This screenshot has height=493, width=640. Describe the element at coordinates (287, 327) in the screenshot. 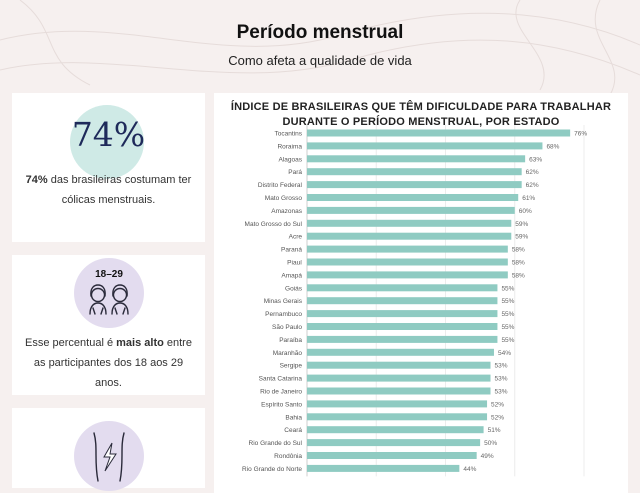

I see `category-label: São Paulo` at that location.